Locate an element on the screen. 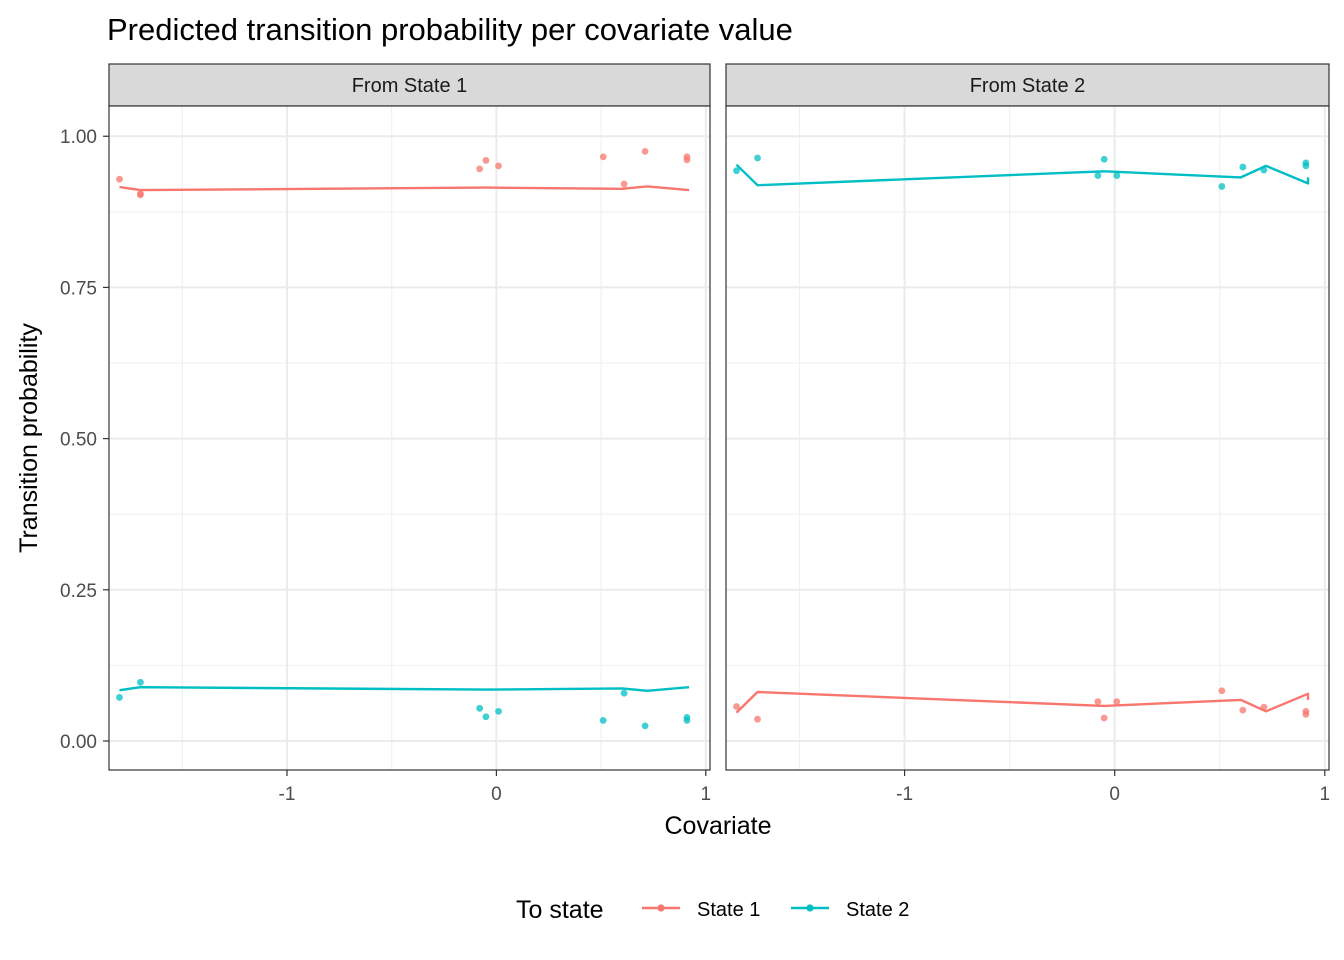  legend-item-state-2: State 2 is located at coordinates (850, 910).